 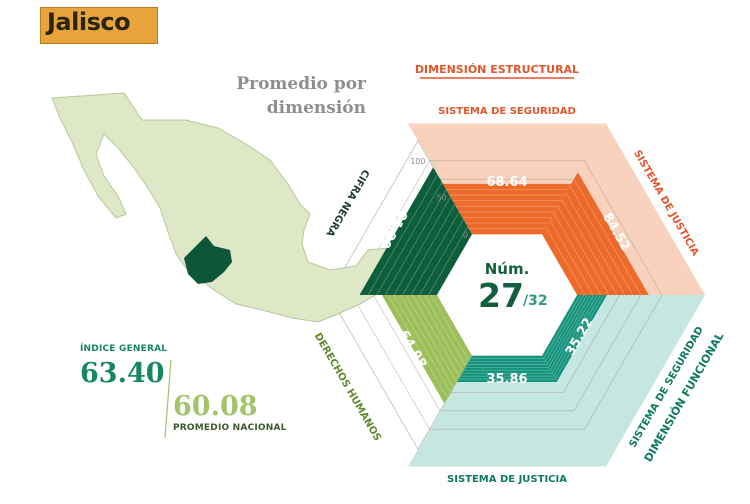 What do you see at coordinates (417, 161) in the screenshot?
I see `axis-tick-label: 100` at bounding box center [417, 161].